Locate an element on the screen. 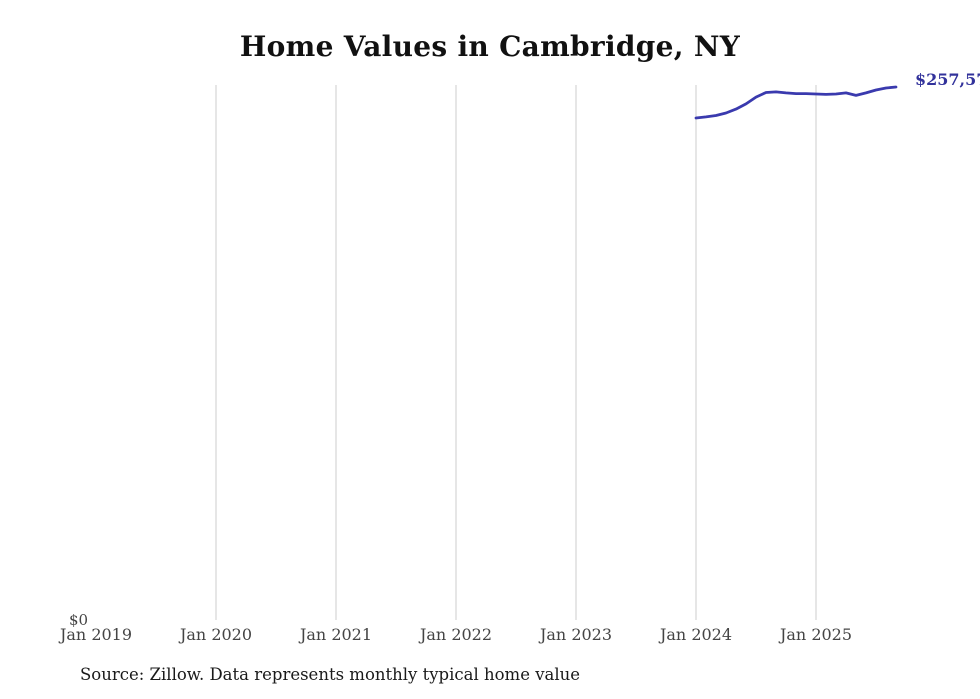  x-tick-label: Jan 2020 is located at coordinates (216, 634).